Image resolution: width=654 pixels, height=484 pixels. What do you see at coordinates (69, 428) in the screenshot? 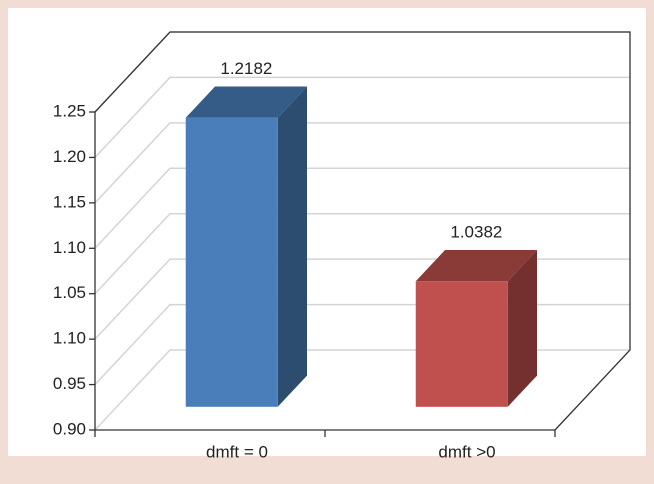
I see `y-tick-label: 0.90` at bounding box center [69, 428].